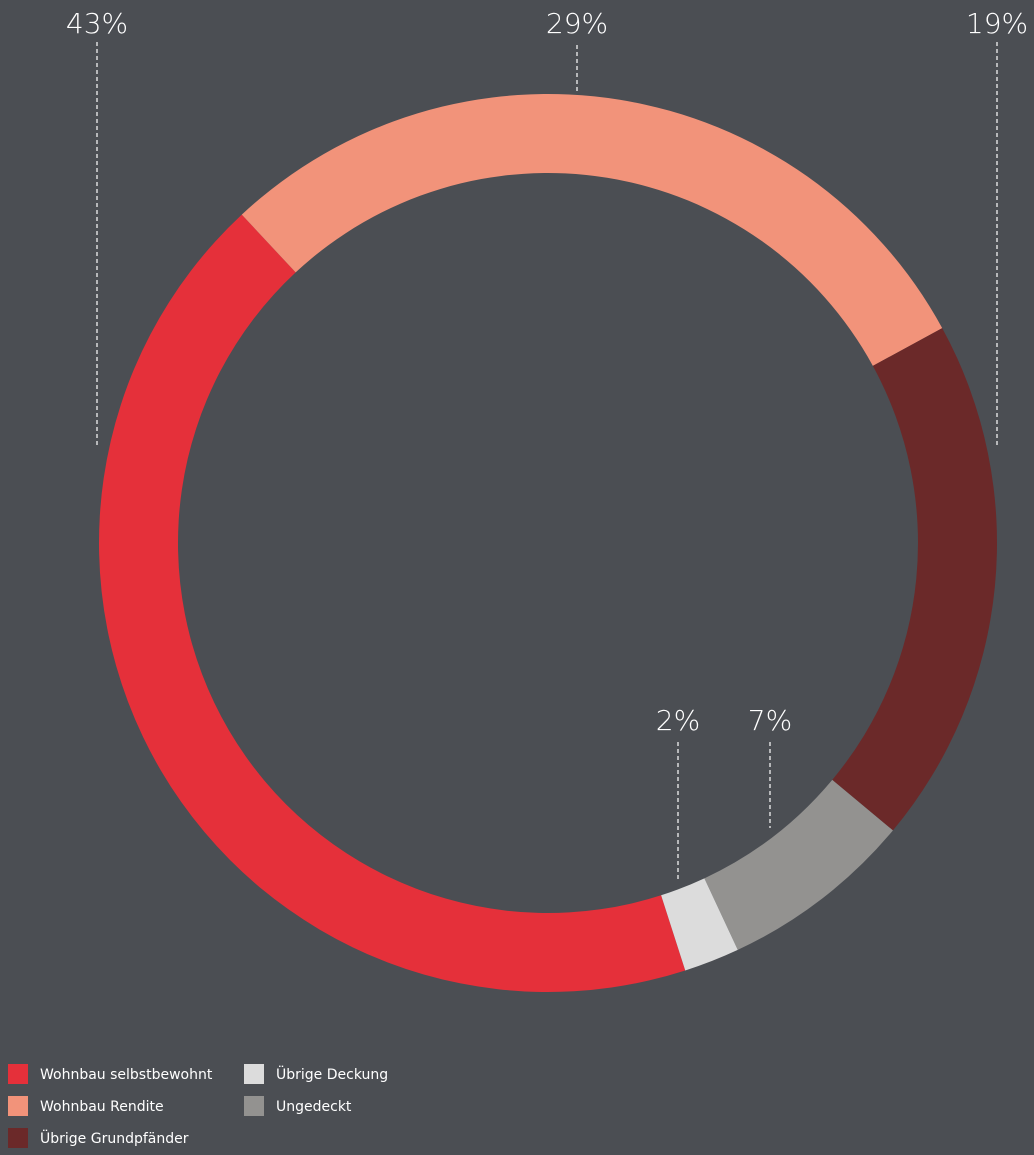 The height and width of the screenshot is (1155, 1034). Describe the element at coordinates (332, 1074) in the screenshot. I see `legend-label: Übrige Deckung` at that location.